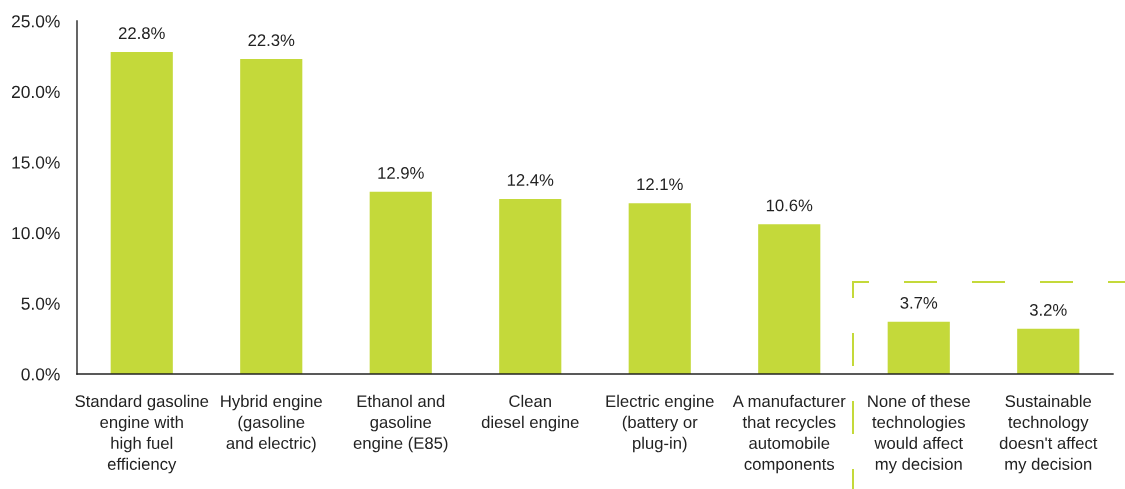 The image size is (1125, 489). What do you see at coordinates (660, 184) in the screenshot?
I see `data-label: 12.1%` at bounding box center [660, 184].